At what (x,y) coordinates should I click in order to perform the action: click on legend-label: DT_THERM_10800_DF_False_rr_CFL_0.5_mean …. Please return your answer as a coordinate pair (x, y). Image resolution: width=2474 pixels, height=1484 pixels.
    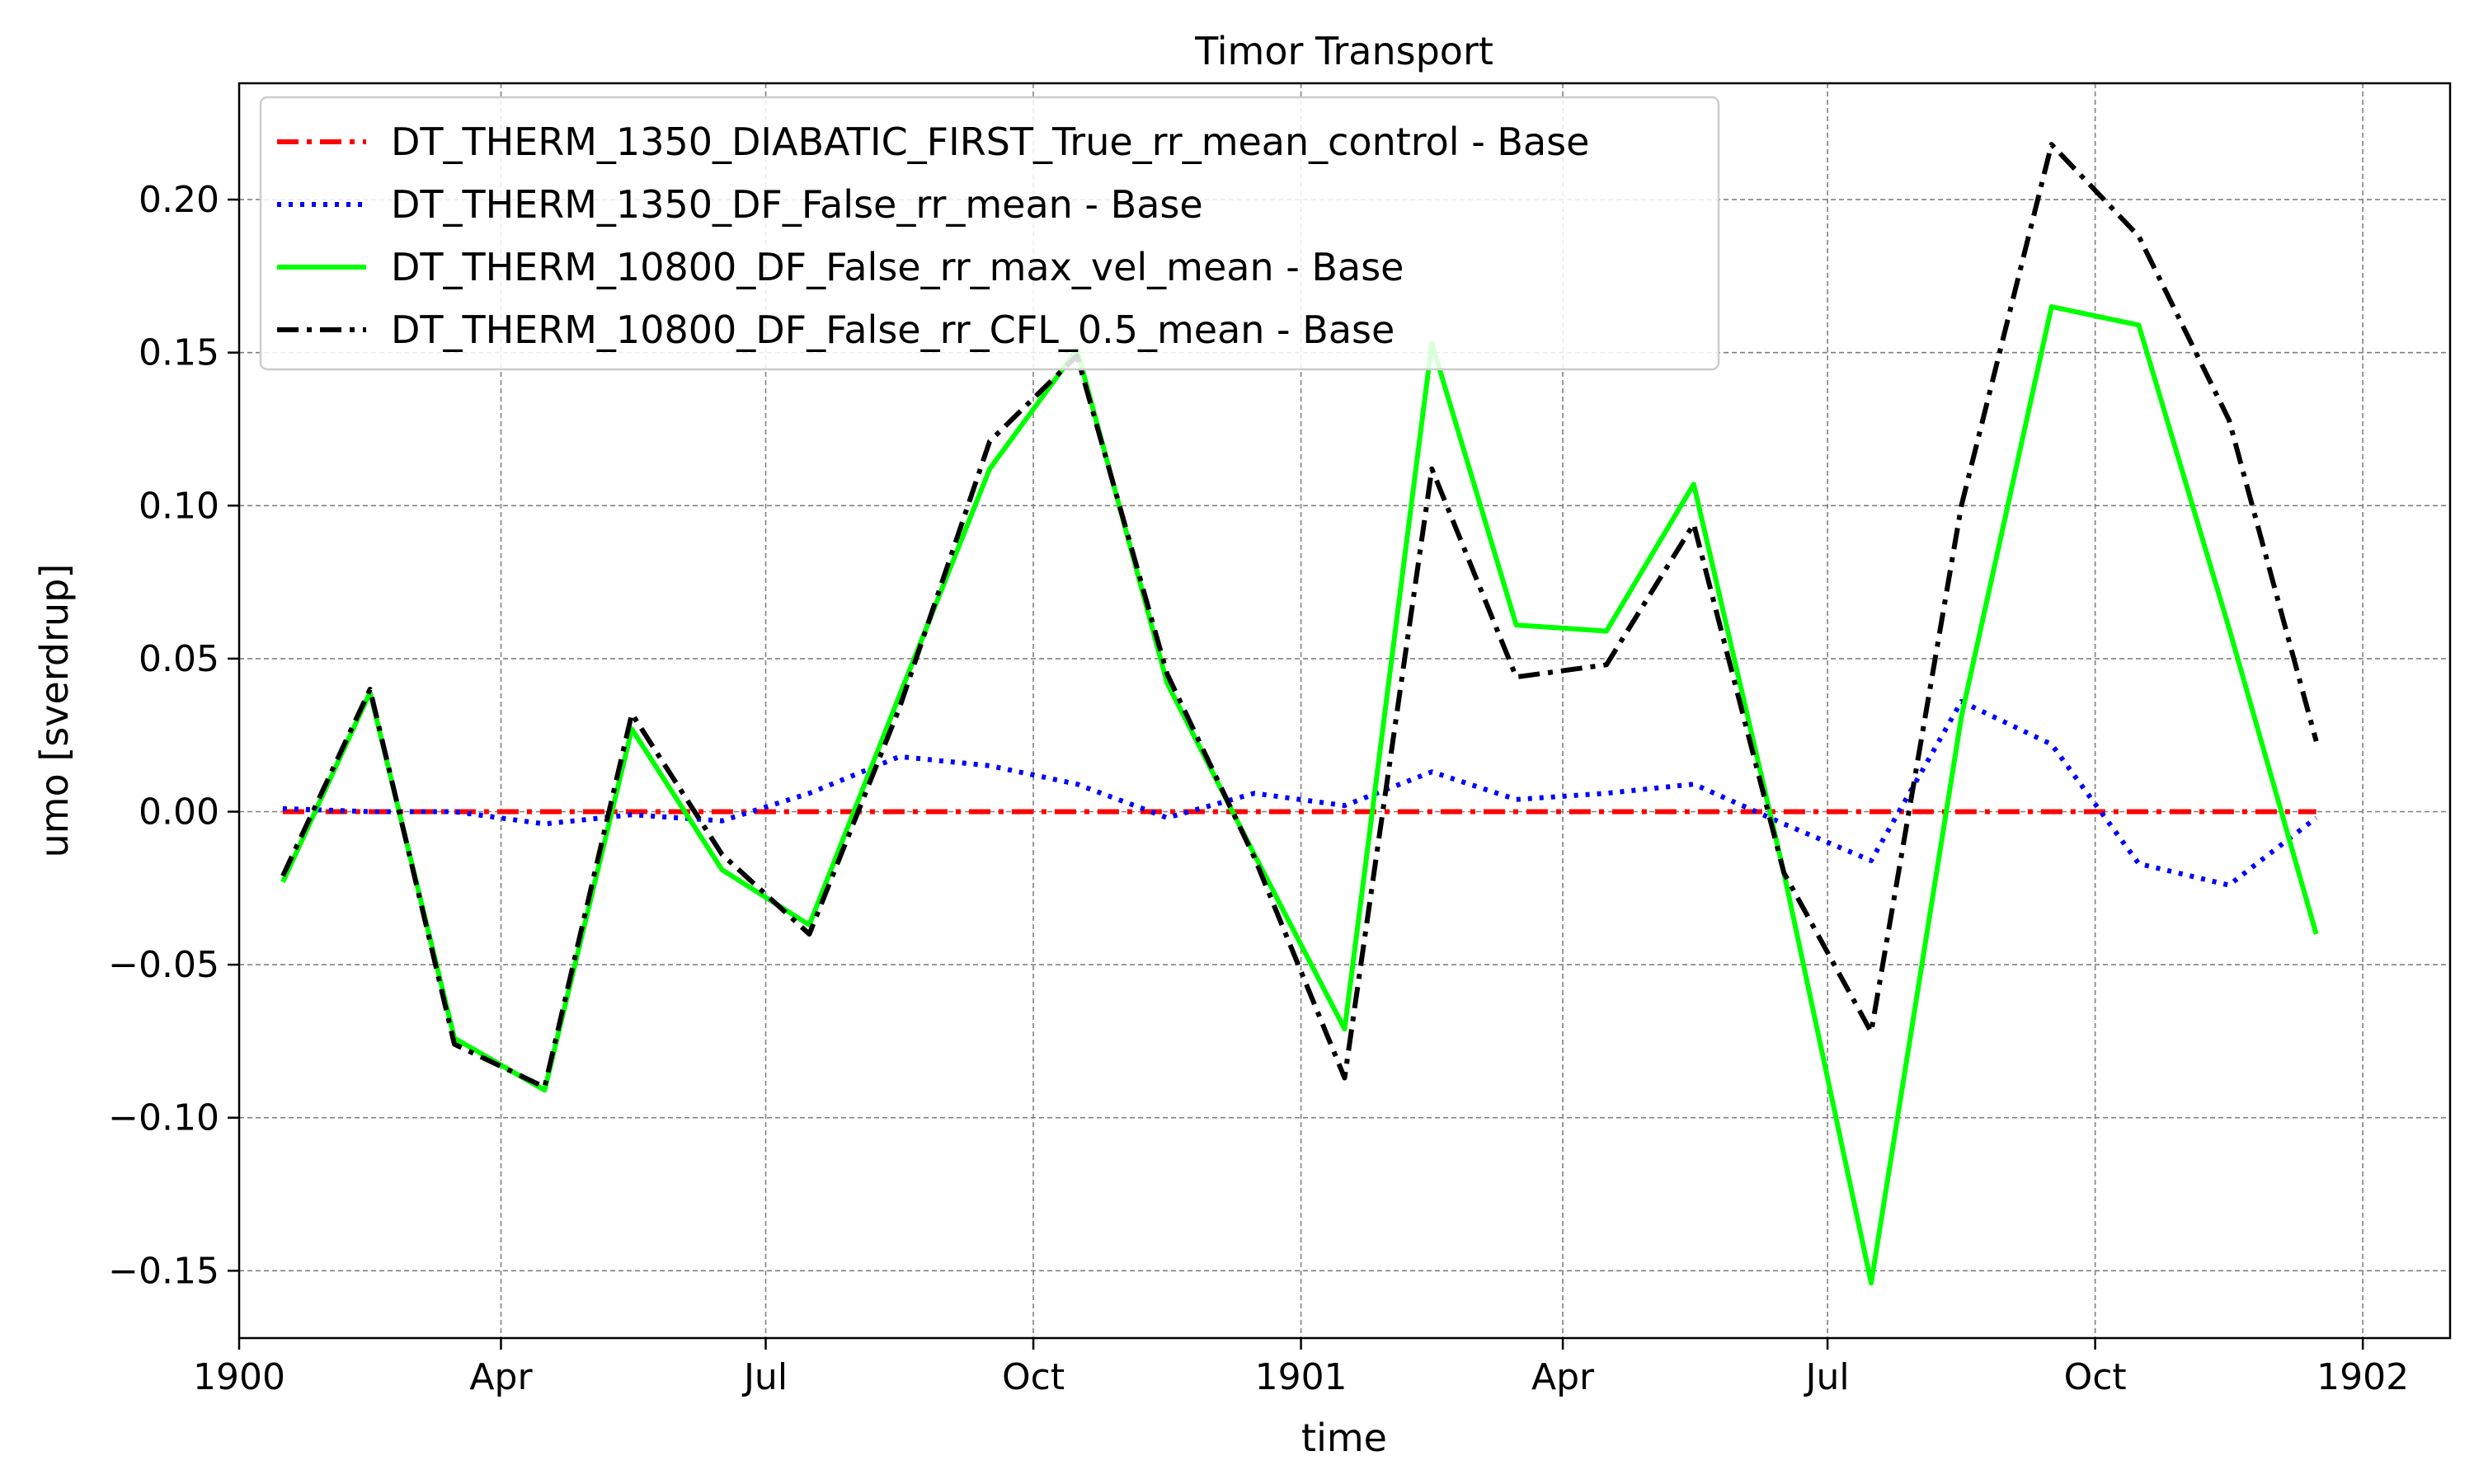
    Looking at the image, I should click on (893, 330).